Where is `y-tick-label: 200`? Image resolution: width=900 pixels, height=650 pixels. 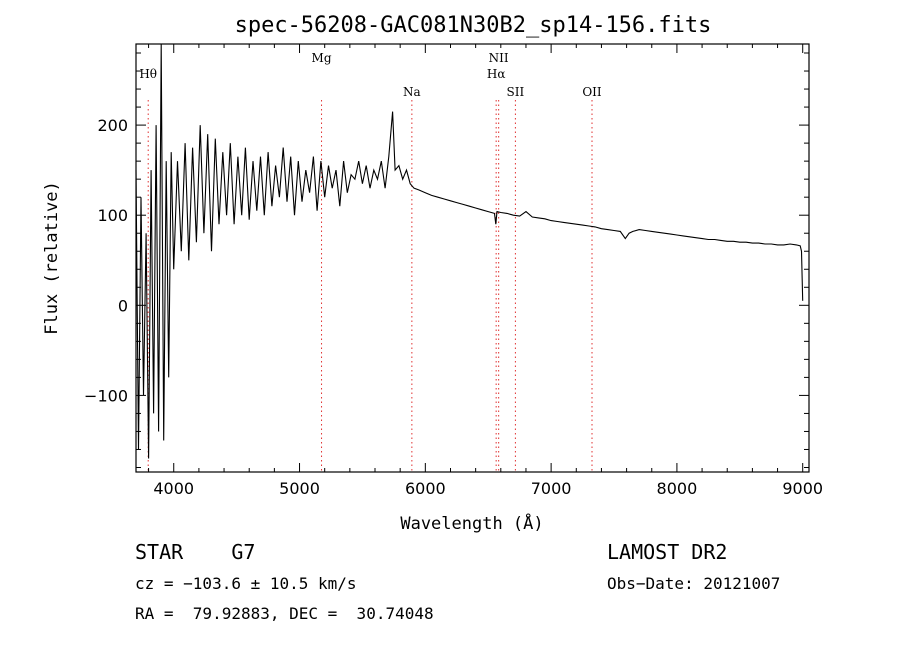
y-tick-label: 200 is located at coordinates (112, 125).